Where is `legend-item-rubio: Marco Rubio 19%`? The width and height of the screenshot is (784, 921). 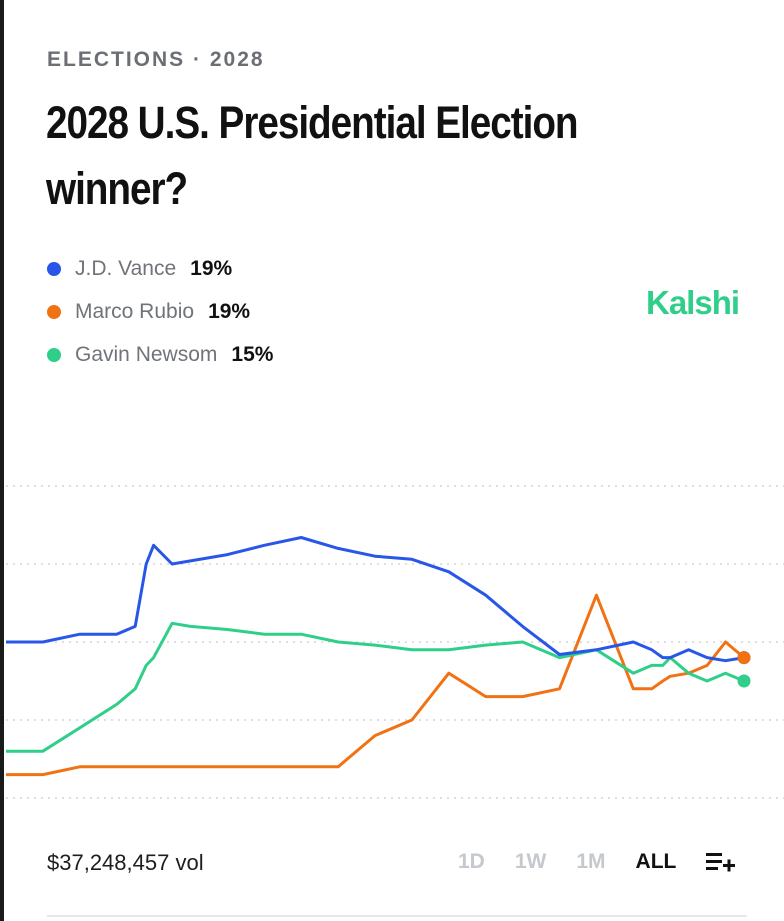
legend-item-rubio: Marco Rubio 19% is located at coordinates (160, 311).